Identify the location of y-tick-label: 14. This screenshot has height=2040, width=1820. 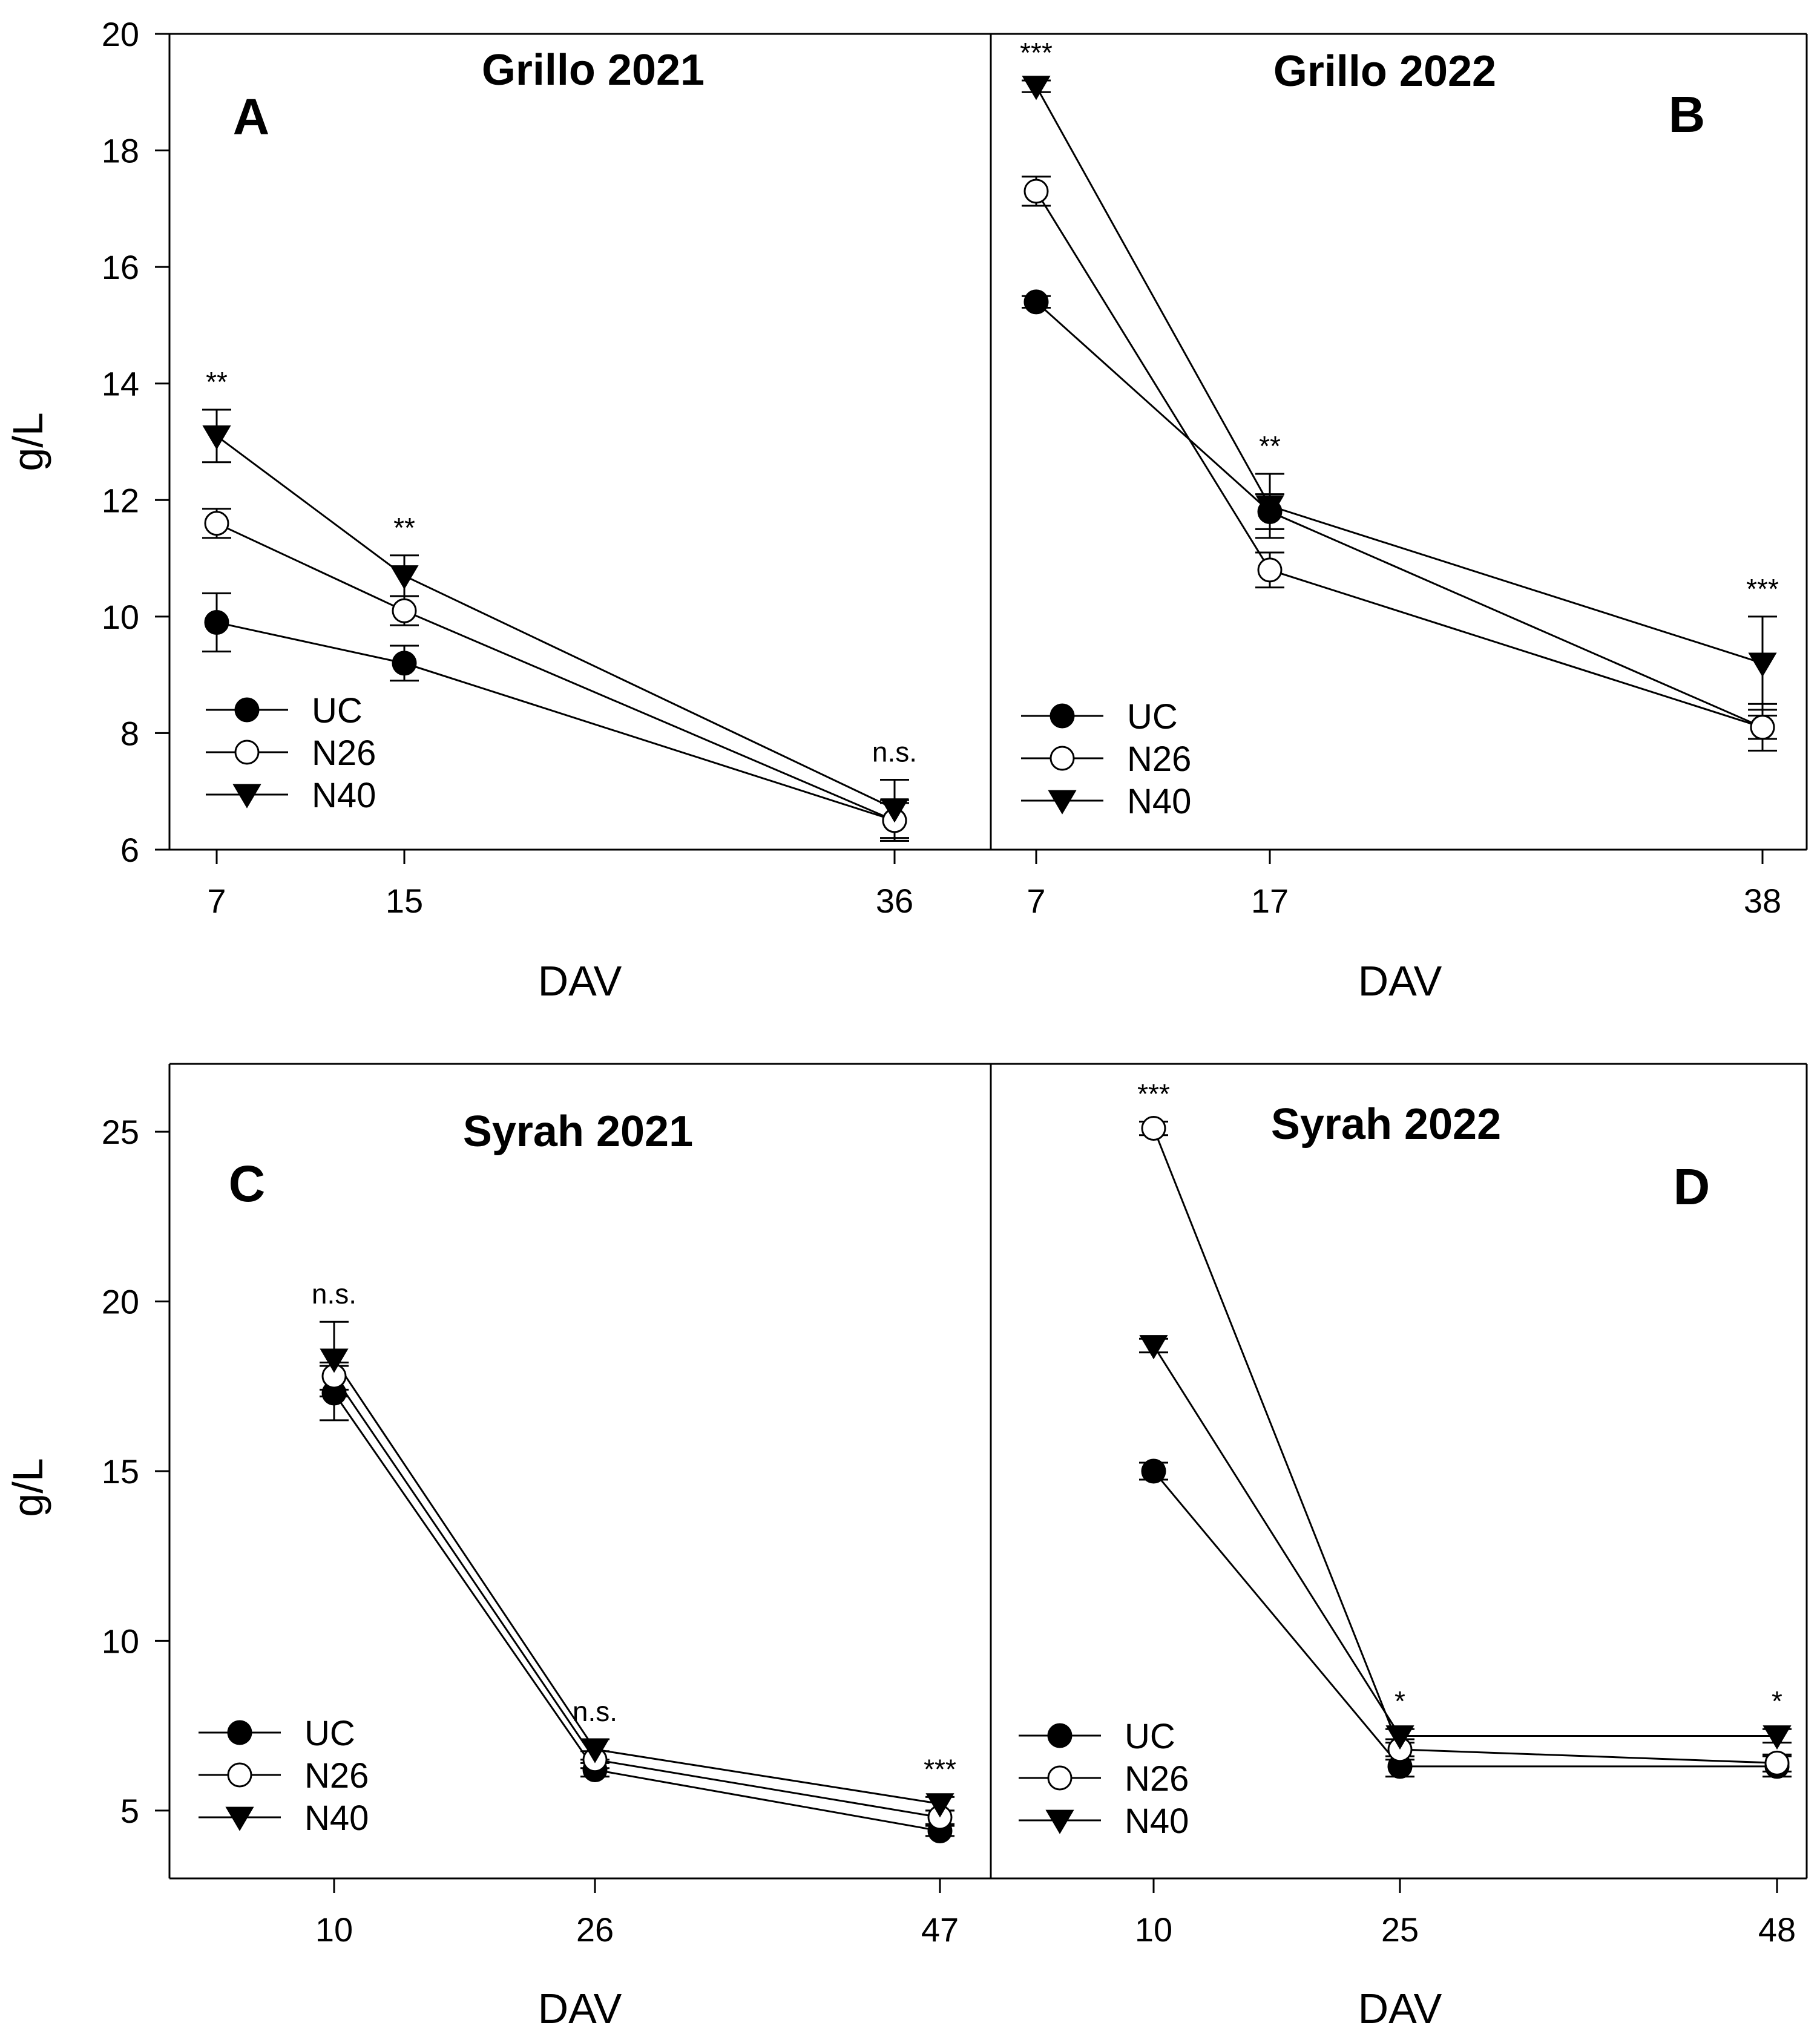
(120, 384).